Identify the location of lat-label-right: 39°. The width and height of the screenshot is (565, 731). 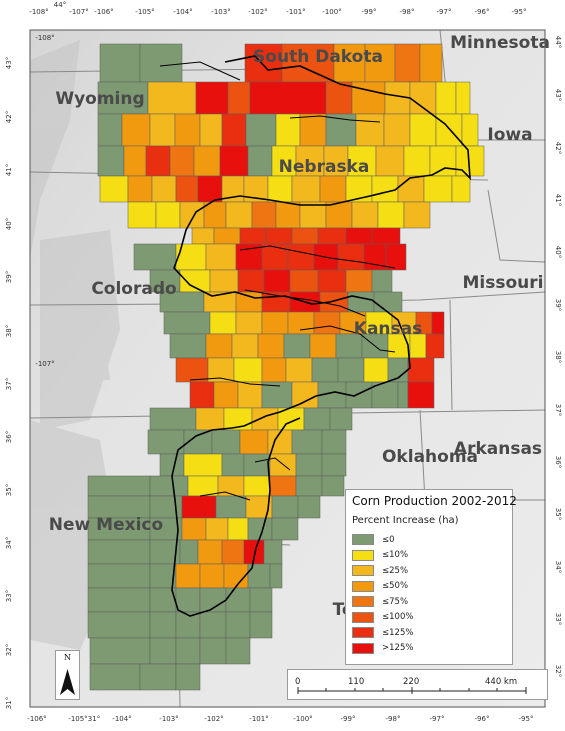
(558, 305).